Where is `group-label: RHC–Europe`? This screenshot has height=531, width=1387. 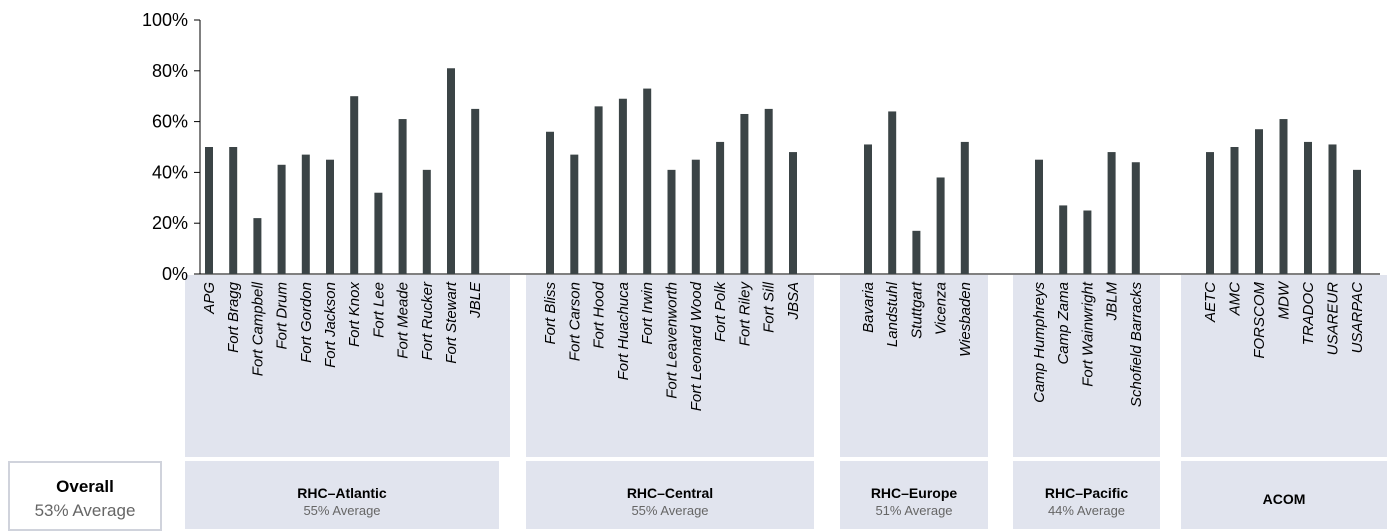 group-label: RHC–Europe is located at coordinates (914, 493).